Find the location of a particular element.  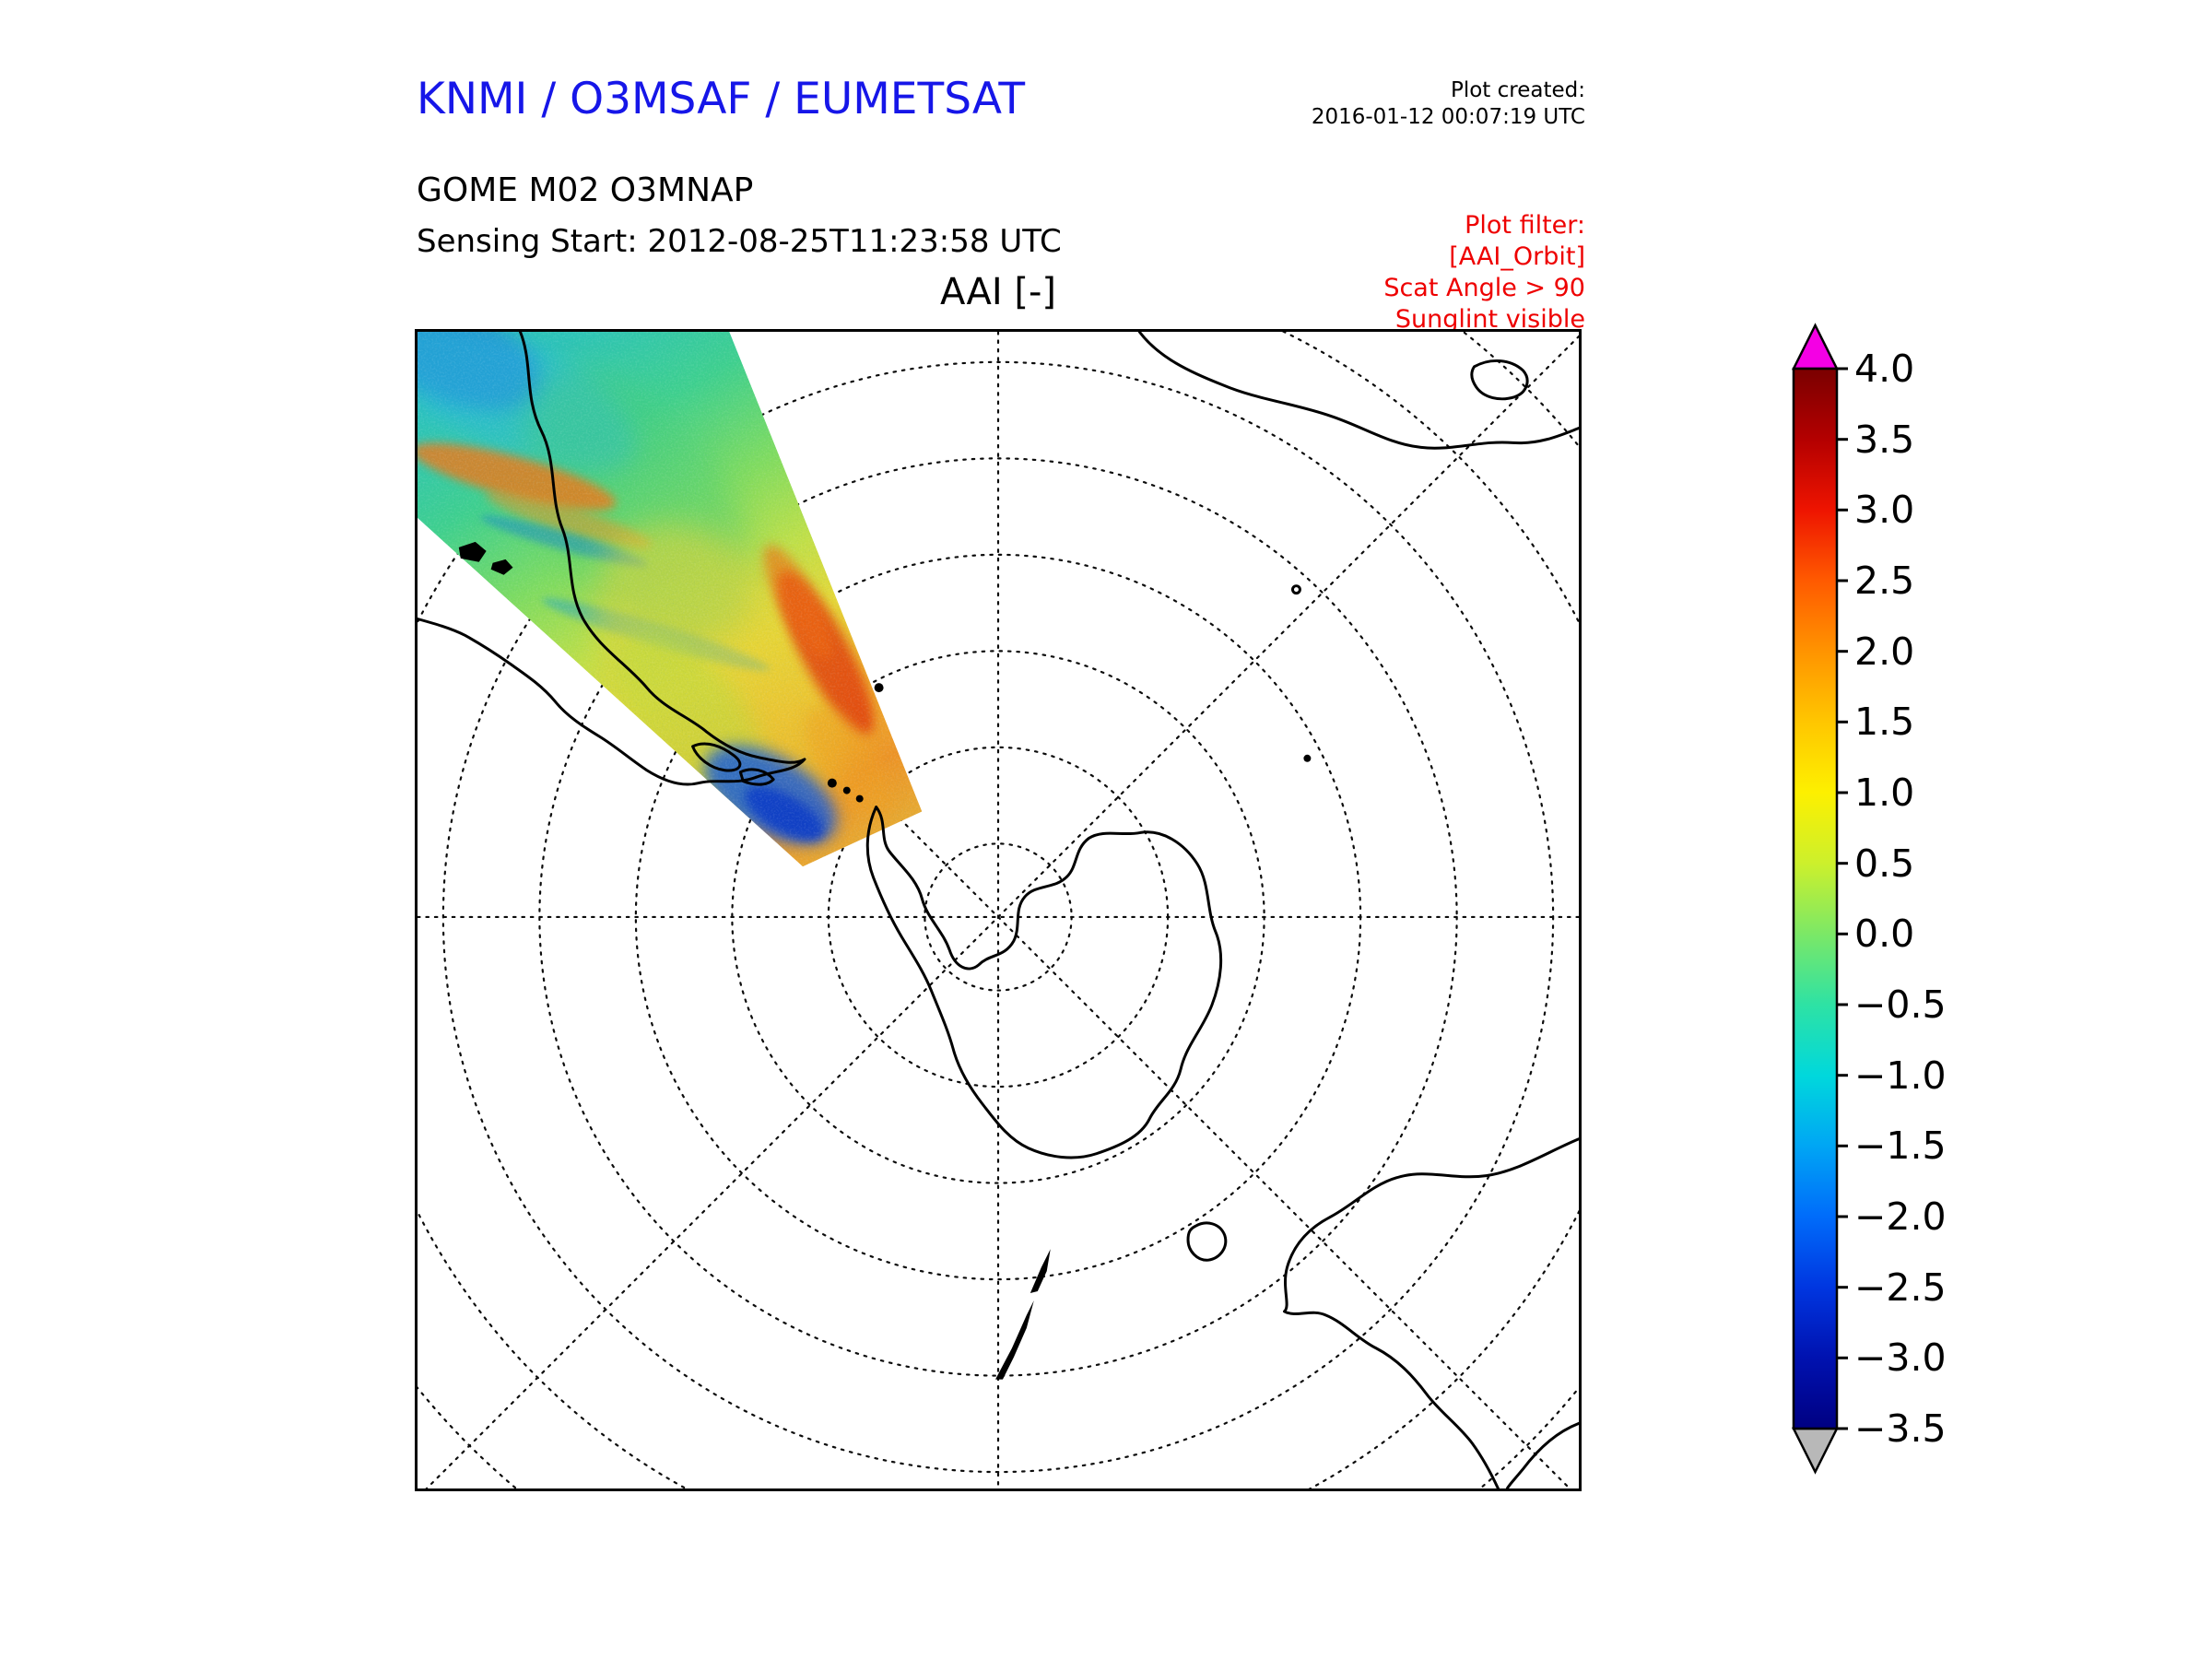

colorbar-tick-label: −2.0 is located at coordinates (1900, 1216).